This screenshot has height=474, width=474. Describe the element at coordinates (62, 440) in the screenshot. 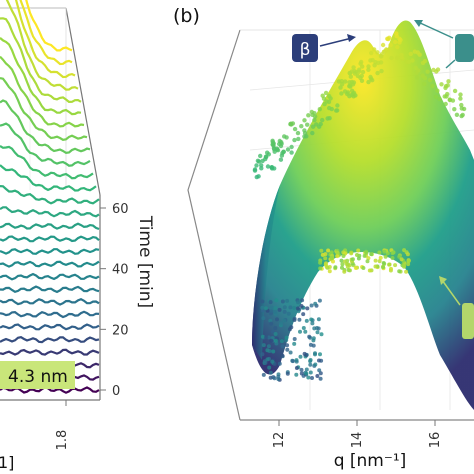

I see `x-tick-label-a: 1.8` at that location.